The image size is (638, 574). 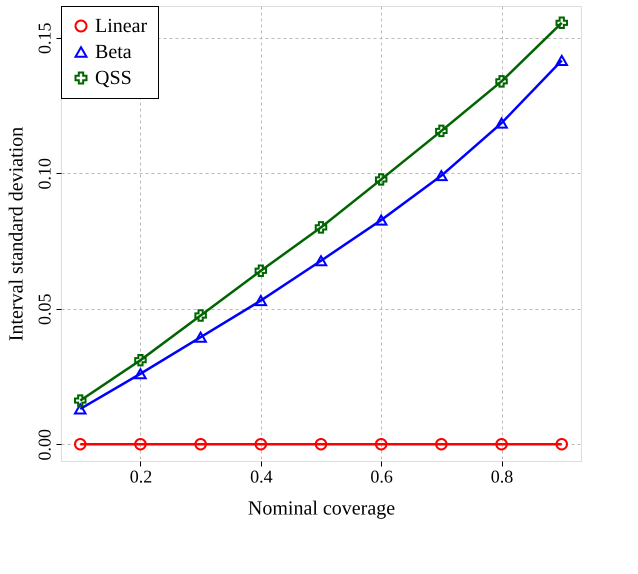 What do you see at coordinates (381, 476) in the screenshot?
I see `x-tick-label: 0.6` at bounding box center [381, 476].